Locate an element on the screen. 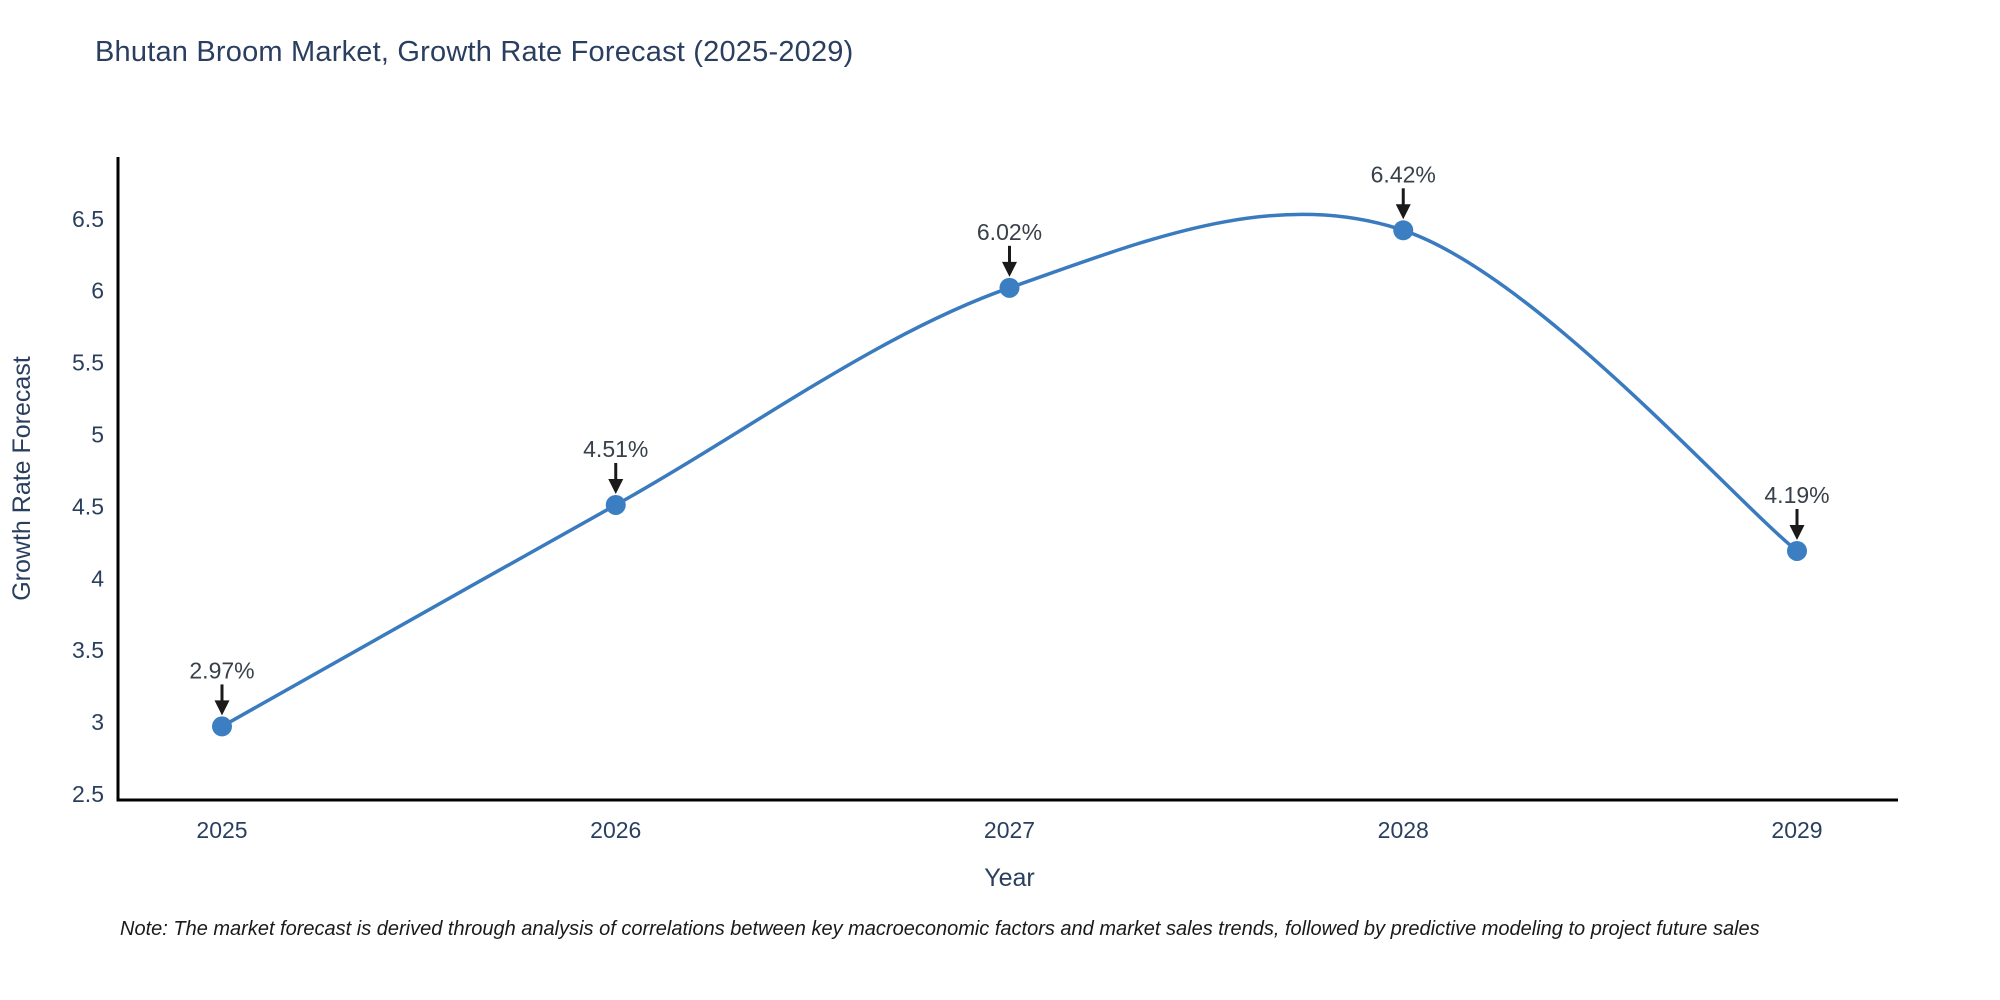  x-tick-label: 2028 is located at coordinates (1403, 830).